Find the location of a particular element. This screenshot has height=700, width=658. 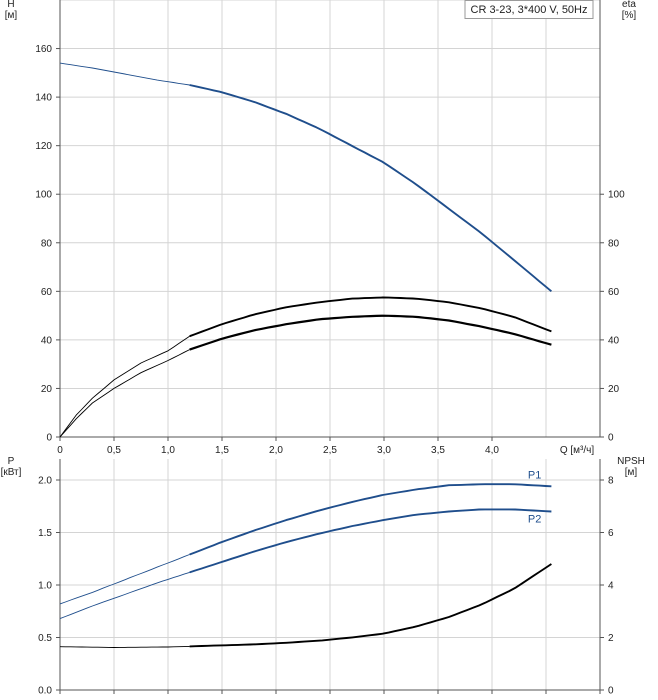

left-axis-name: H is located at coordinates (10, 5).